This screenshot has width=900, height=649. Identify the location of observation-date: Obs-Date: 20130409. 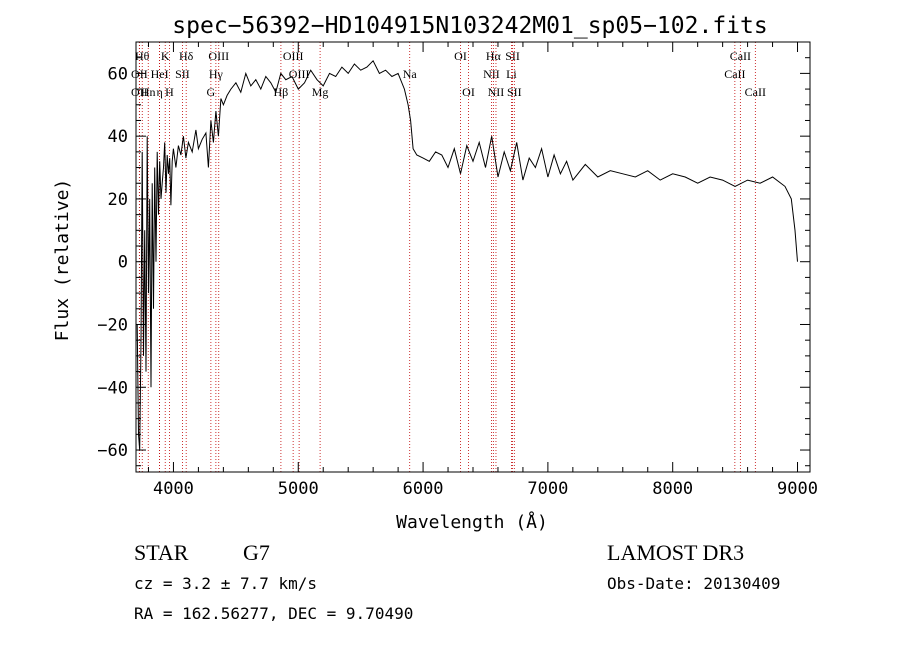
(694, 583).